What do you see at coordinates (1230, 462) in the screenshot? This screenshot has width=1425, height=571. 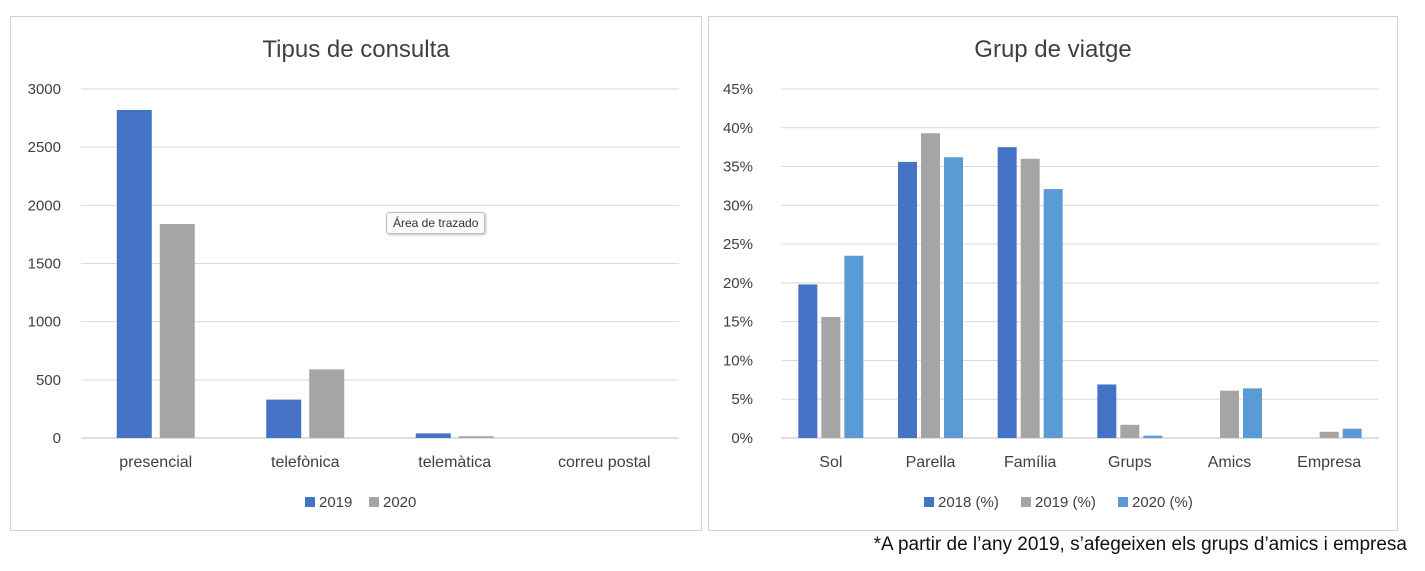 I see `x-category-label: Amics` at bounding box center [1230, 462].